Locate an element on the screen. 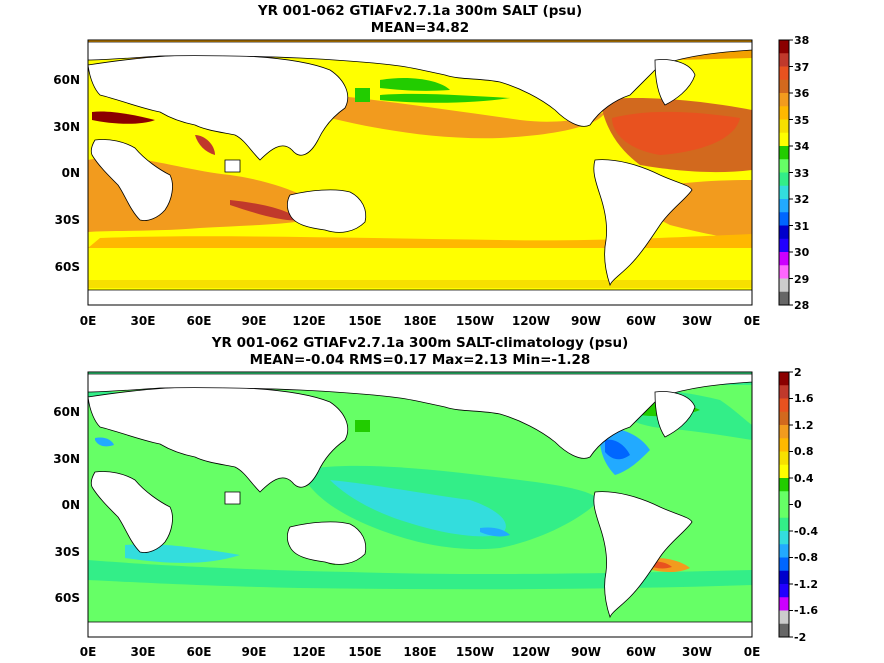  bottom-y-ticks: 60N 30N 0N 30S 60S is located at coordinates (66, 505).